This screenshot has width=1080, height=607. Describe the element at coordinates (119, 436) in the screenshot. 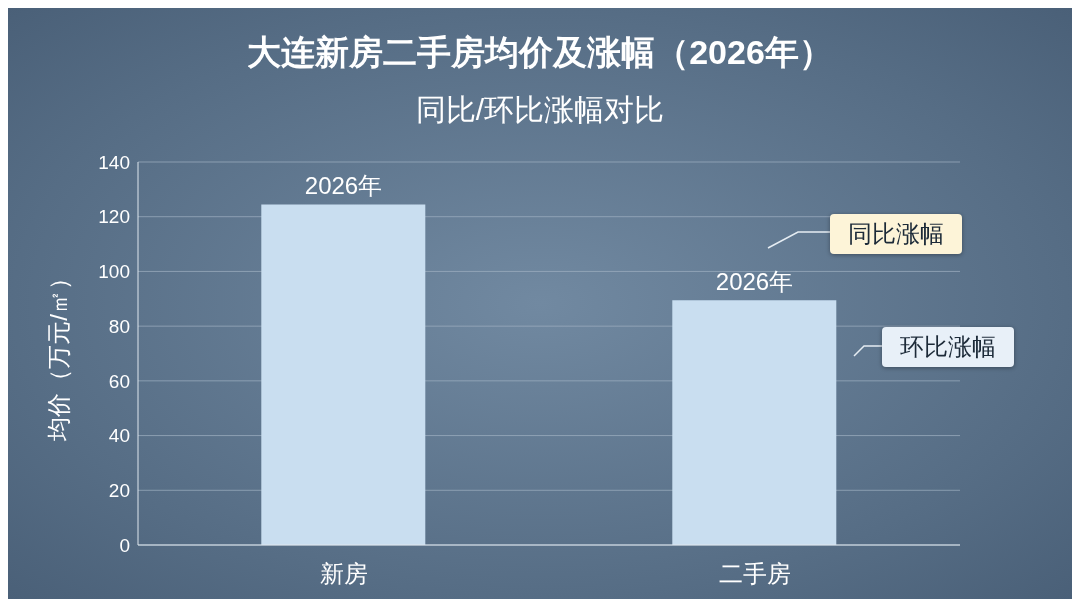

I see `y-tick-label: 40` at that location.